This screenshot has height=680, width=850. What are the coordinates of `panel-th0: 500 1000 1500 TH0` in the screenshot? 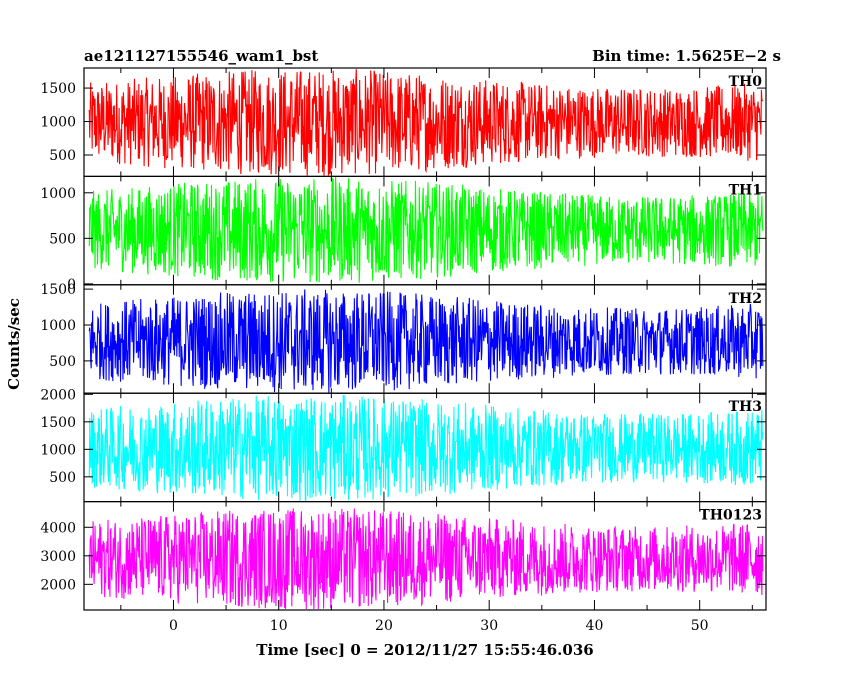 It's located at (403, 122).